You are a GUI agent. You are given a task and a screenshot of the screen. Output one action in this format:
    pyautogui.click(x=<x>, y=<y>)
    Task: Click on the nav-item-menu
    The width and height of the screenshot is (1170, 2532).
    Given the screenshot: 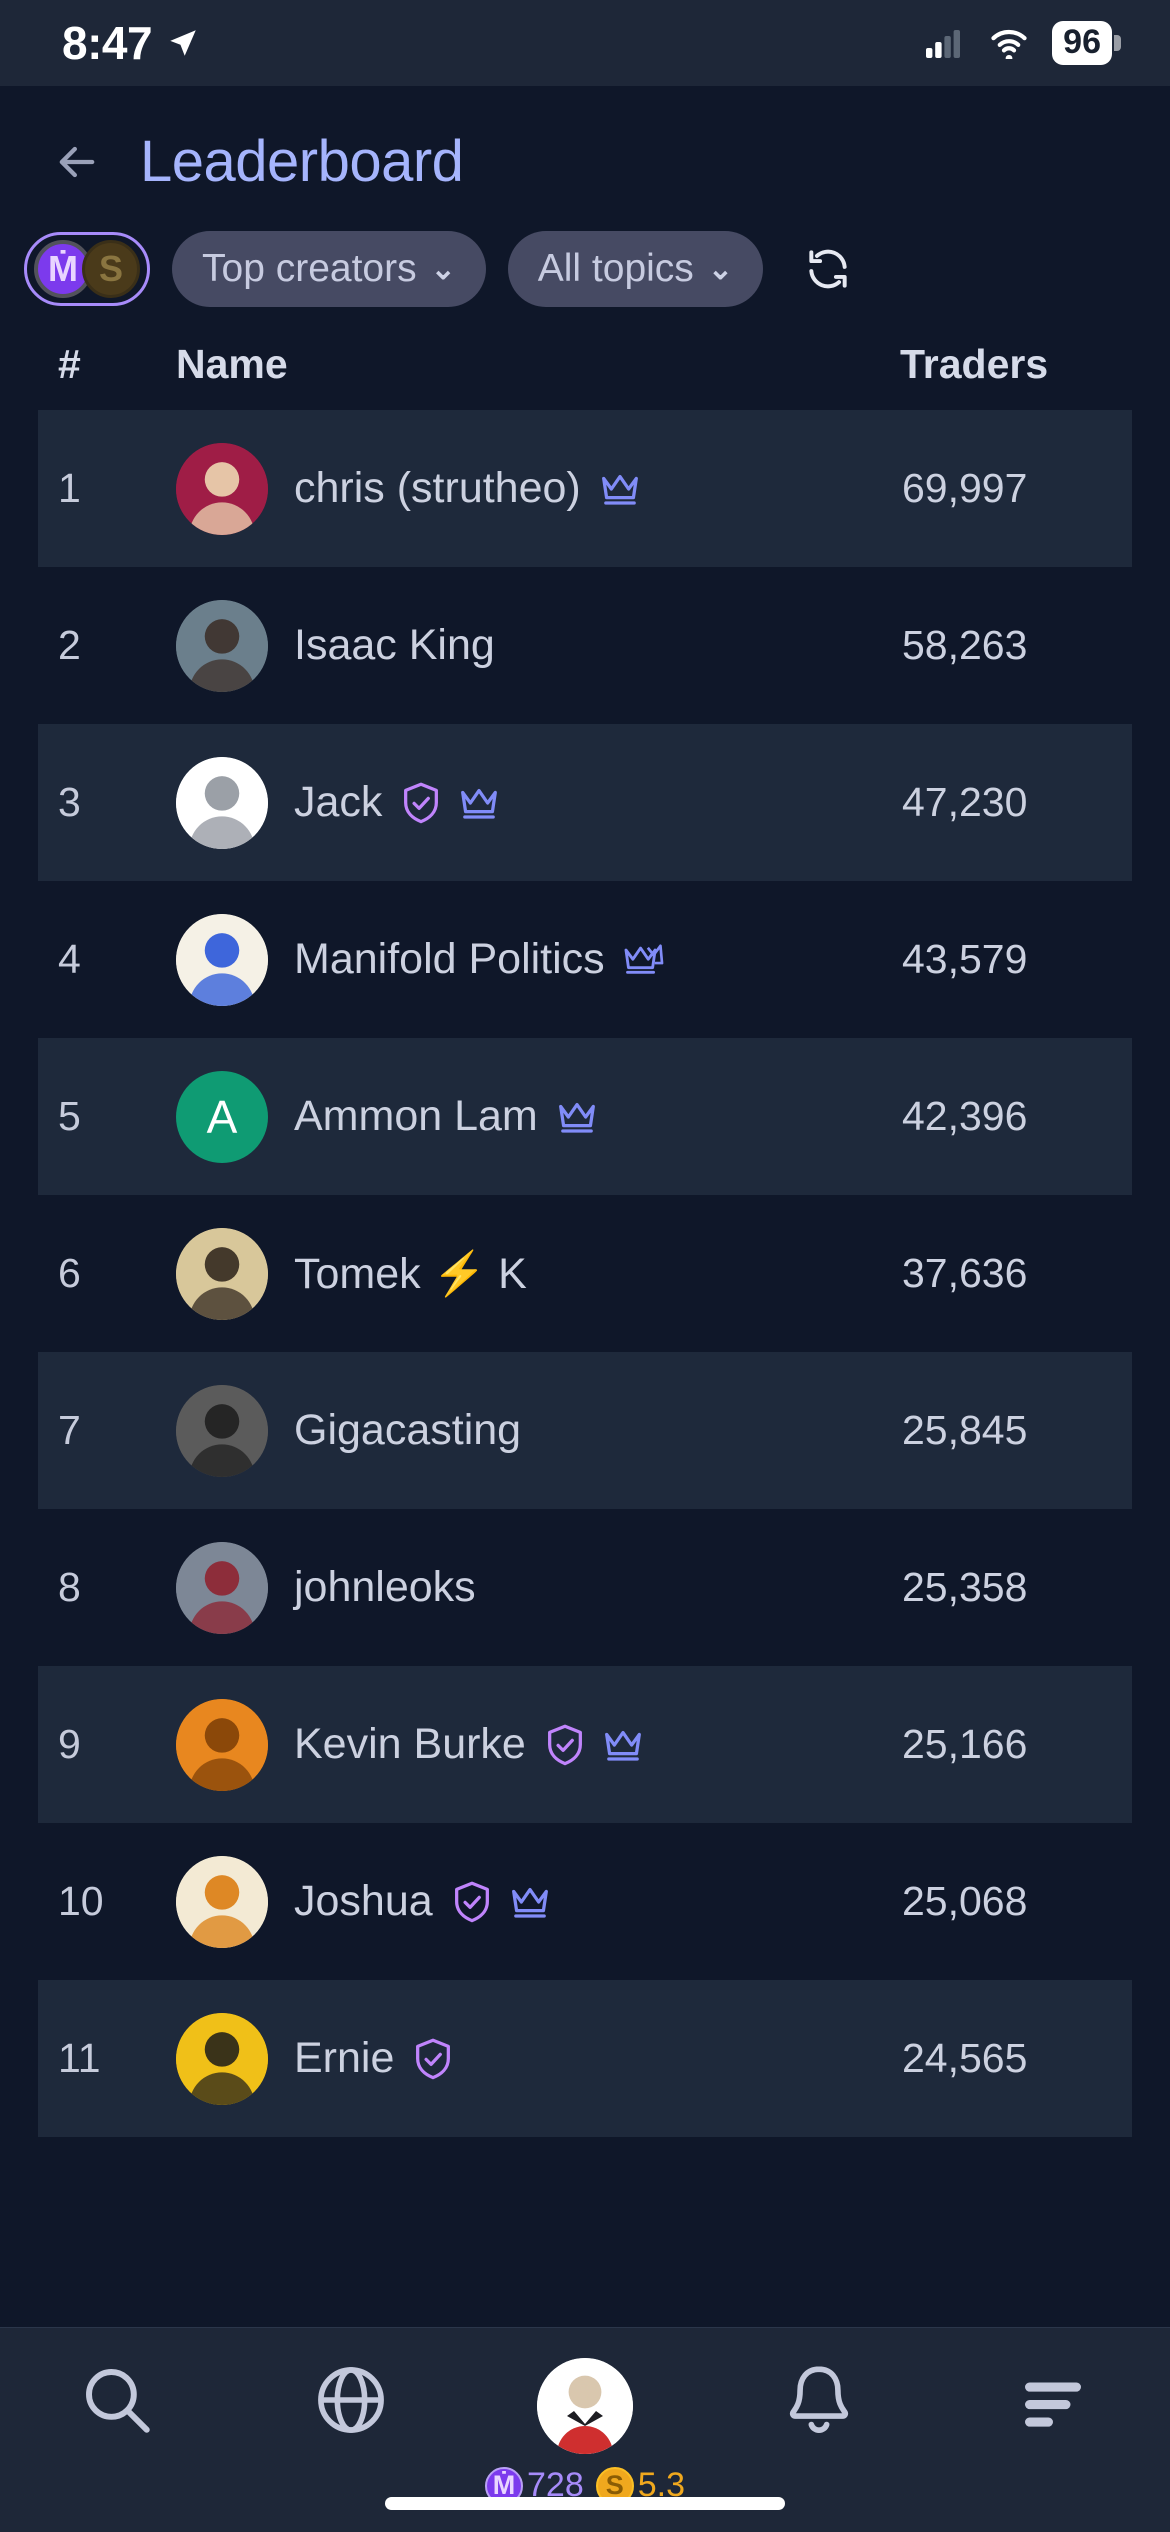 What is the action you would take?
    pyautogui.click(x=1053, y=2400)
    